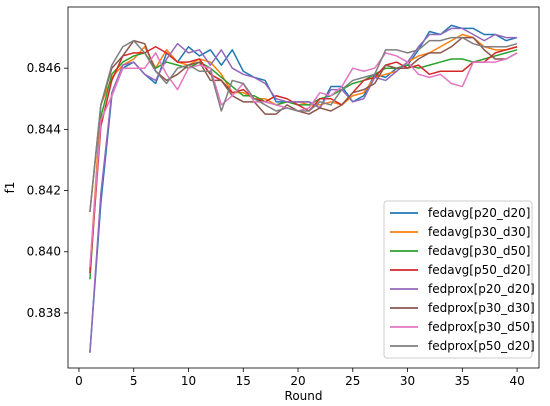 The image size is (550, 406). What do you see at coordinates (479, 232) in the screenshot?
I see `legend-label: fedavg[p30_d30]` at bounding box center [479, 232].